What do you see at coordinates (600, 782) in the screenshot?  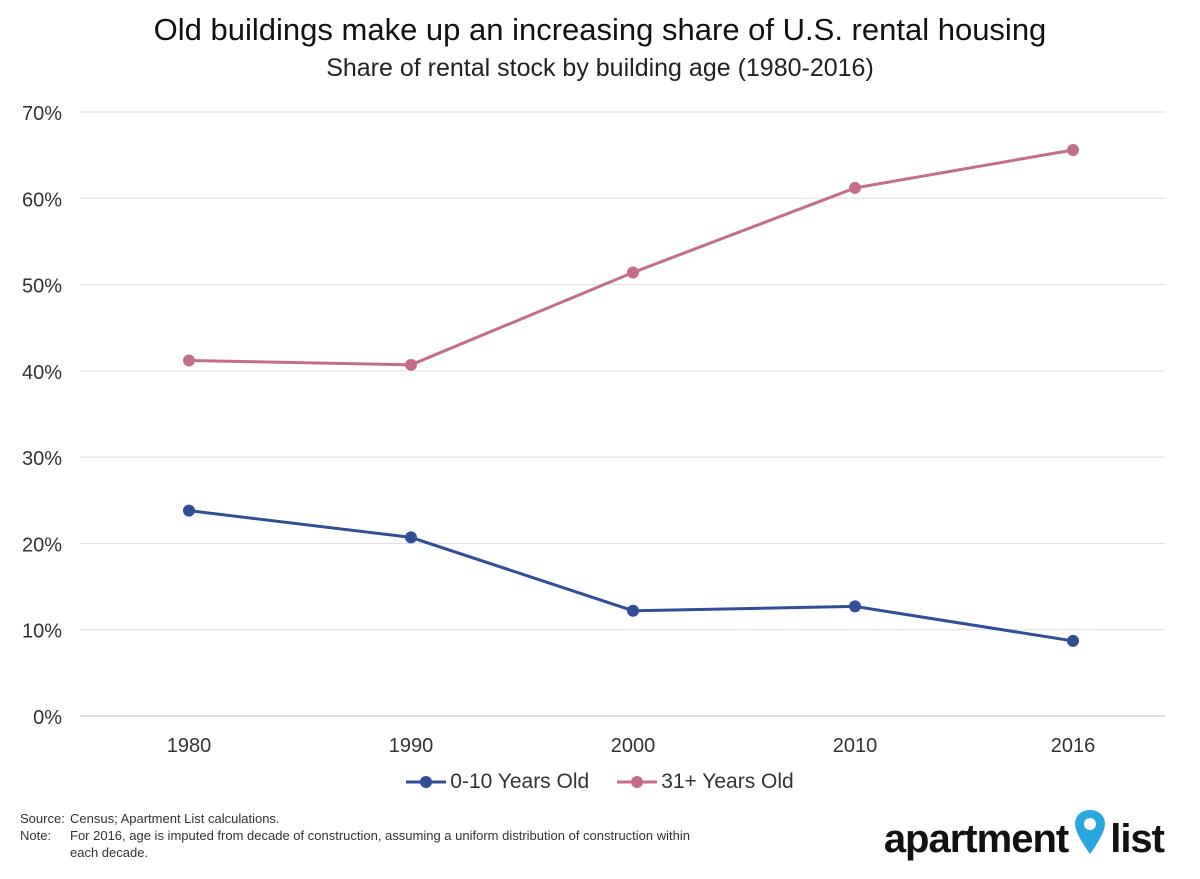 I see `legend: 0-10 Years Old 31+ Years Old` at bounding box center [600, 782].